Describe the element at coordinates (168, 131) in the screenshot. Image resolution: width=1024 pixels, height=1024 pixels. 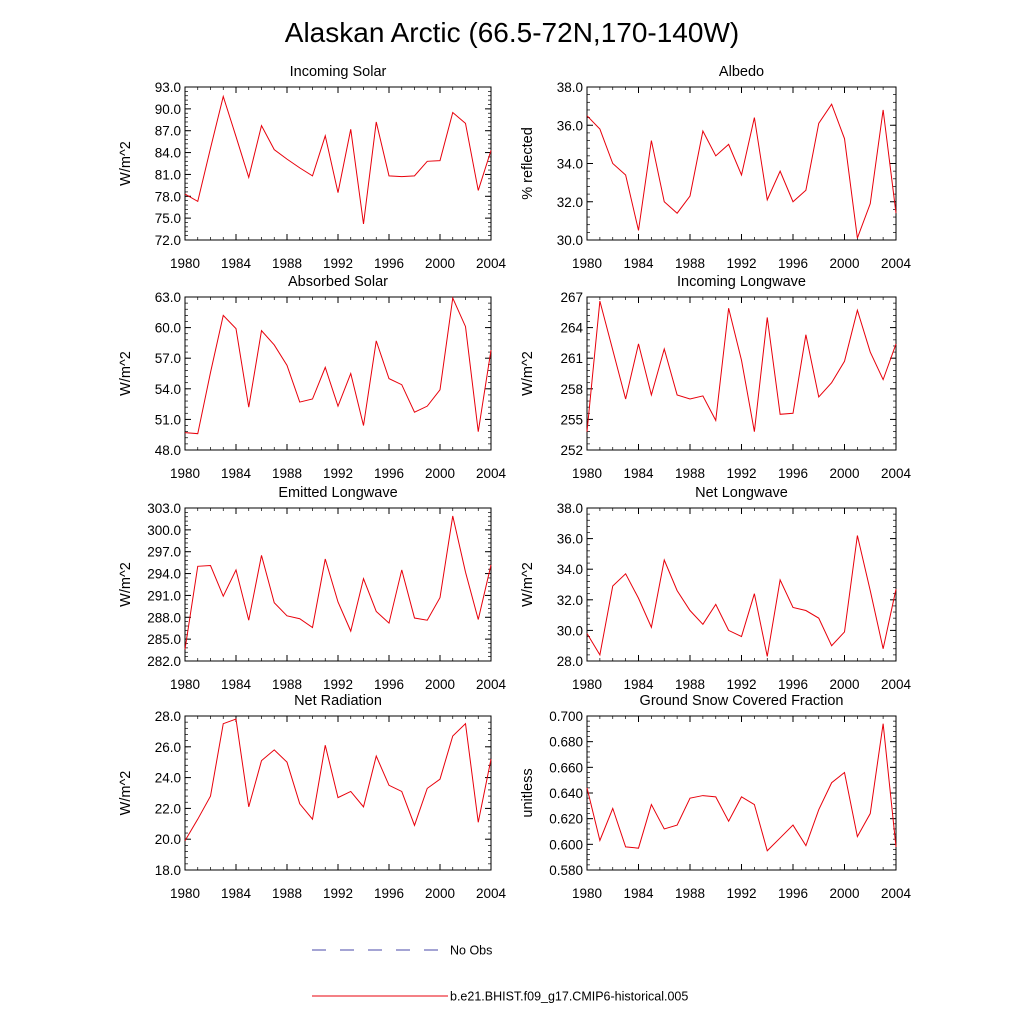
I see `y-tick-label: 87.0` at that location.